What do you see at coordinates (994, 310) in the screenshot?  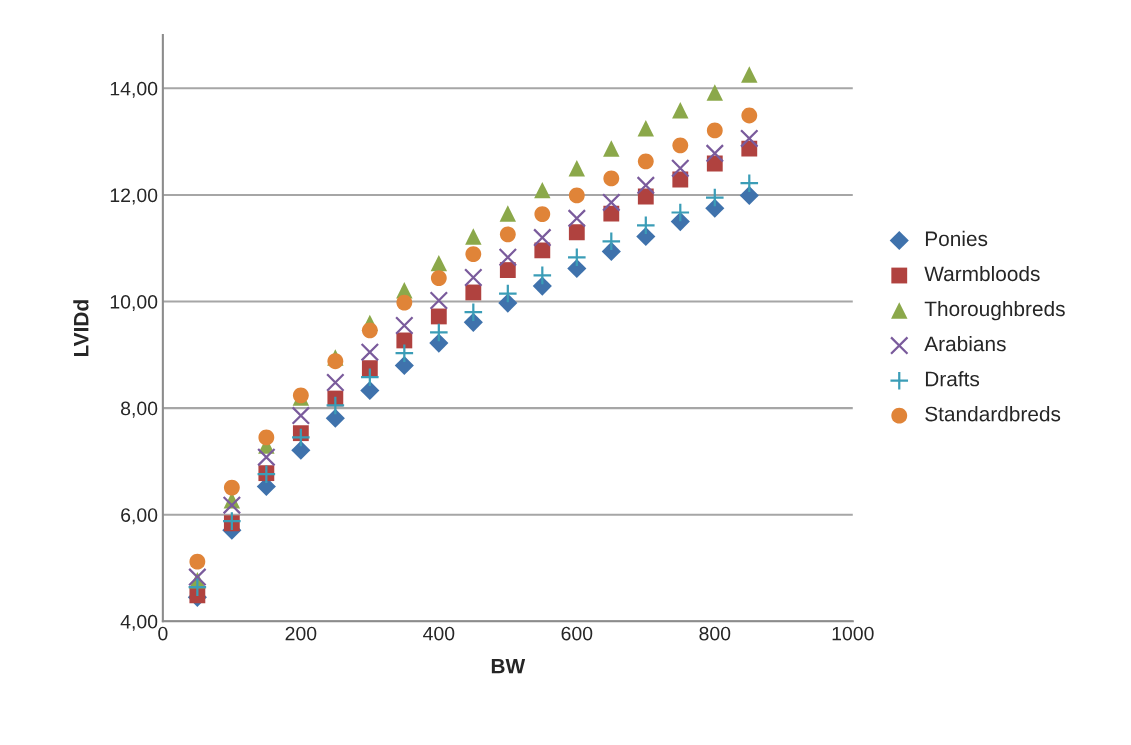 I see `legend-label: Thoroughbreds` at bounding box center [994, 310].